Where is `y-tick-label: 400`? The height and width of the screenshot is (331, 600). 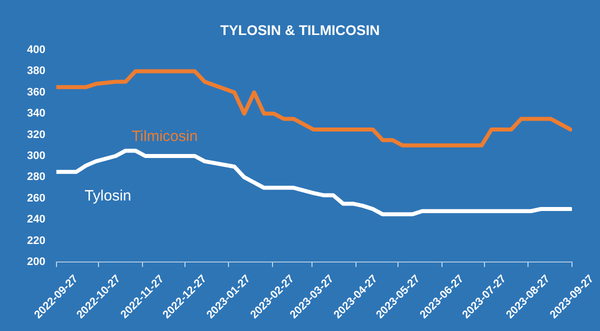
y-tick-label: 400 is located at coordinates (36, 50).